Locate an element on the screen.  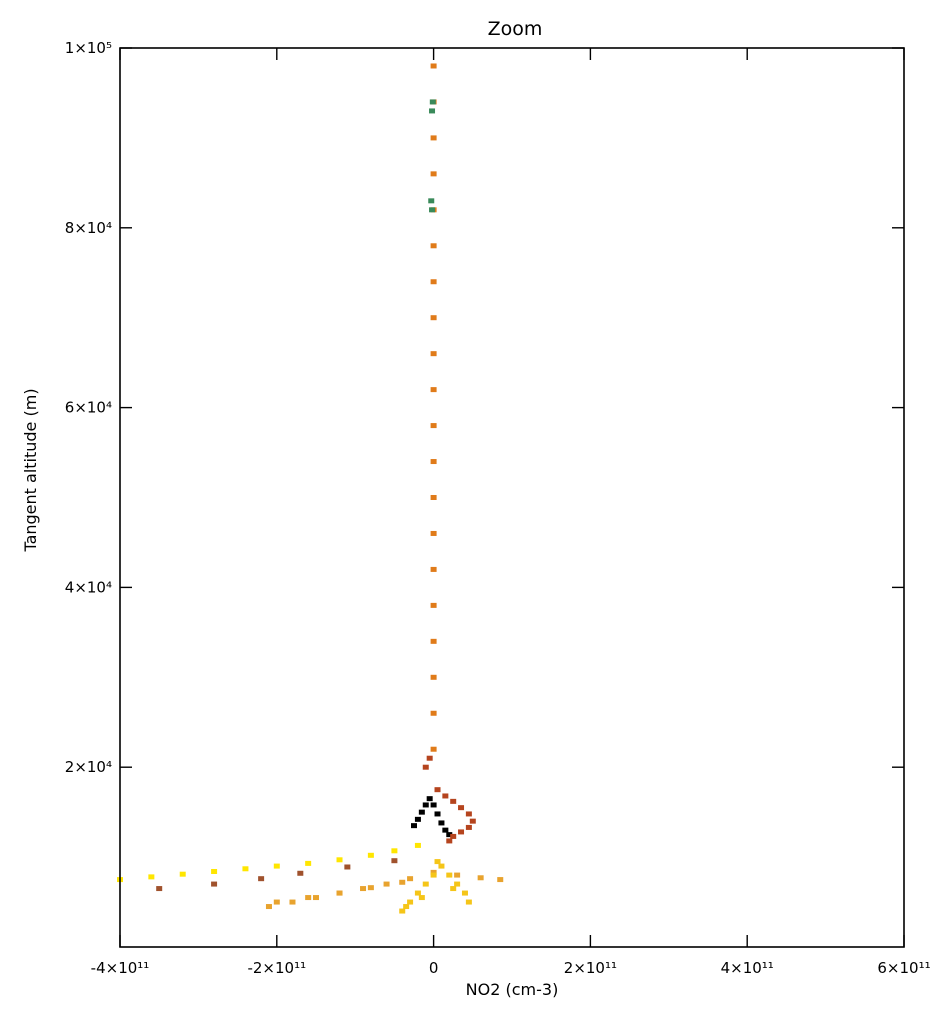
chart-title: Zoom is located at coordinates (515, 29).